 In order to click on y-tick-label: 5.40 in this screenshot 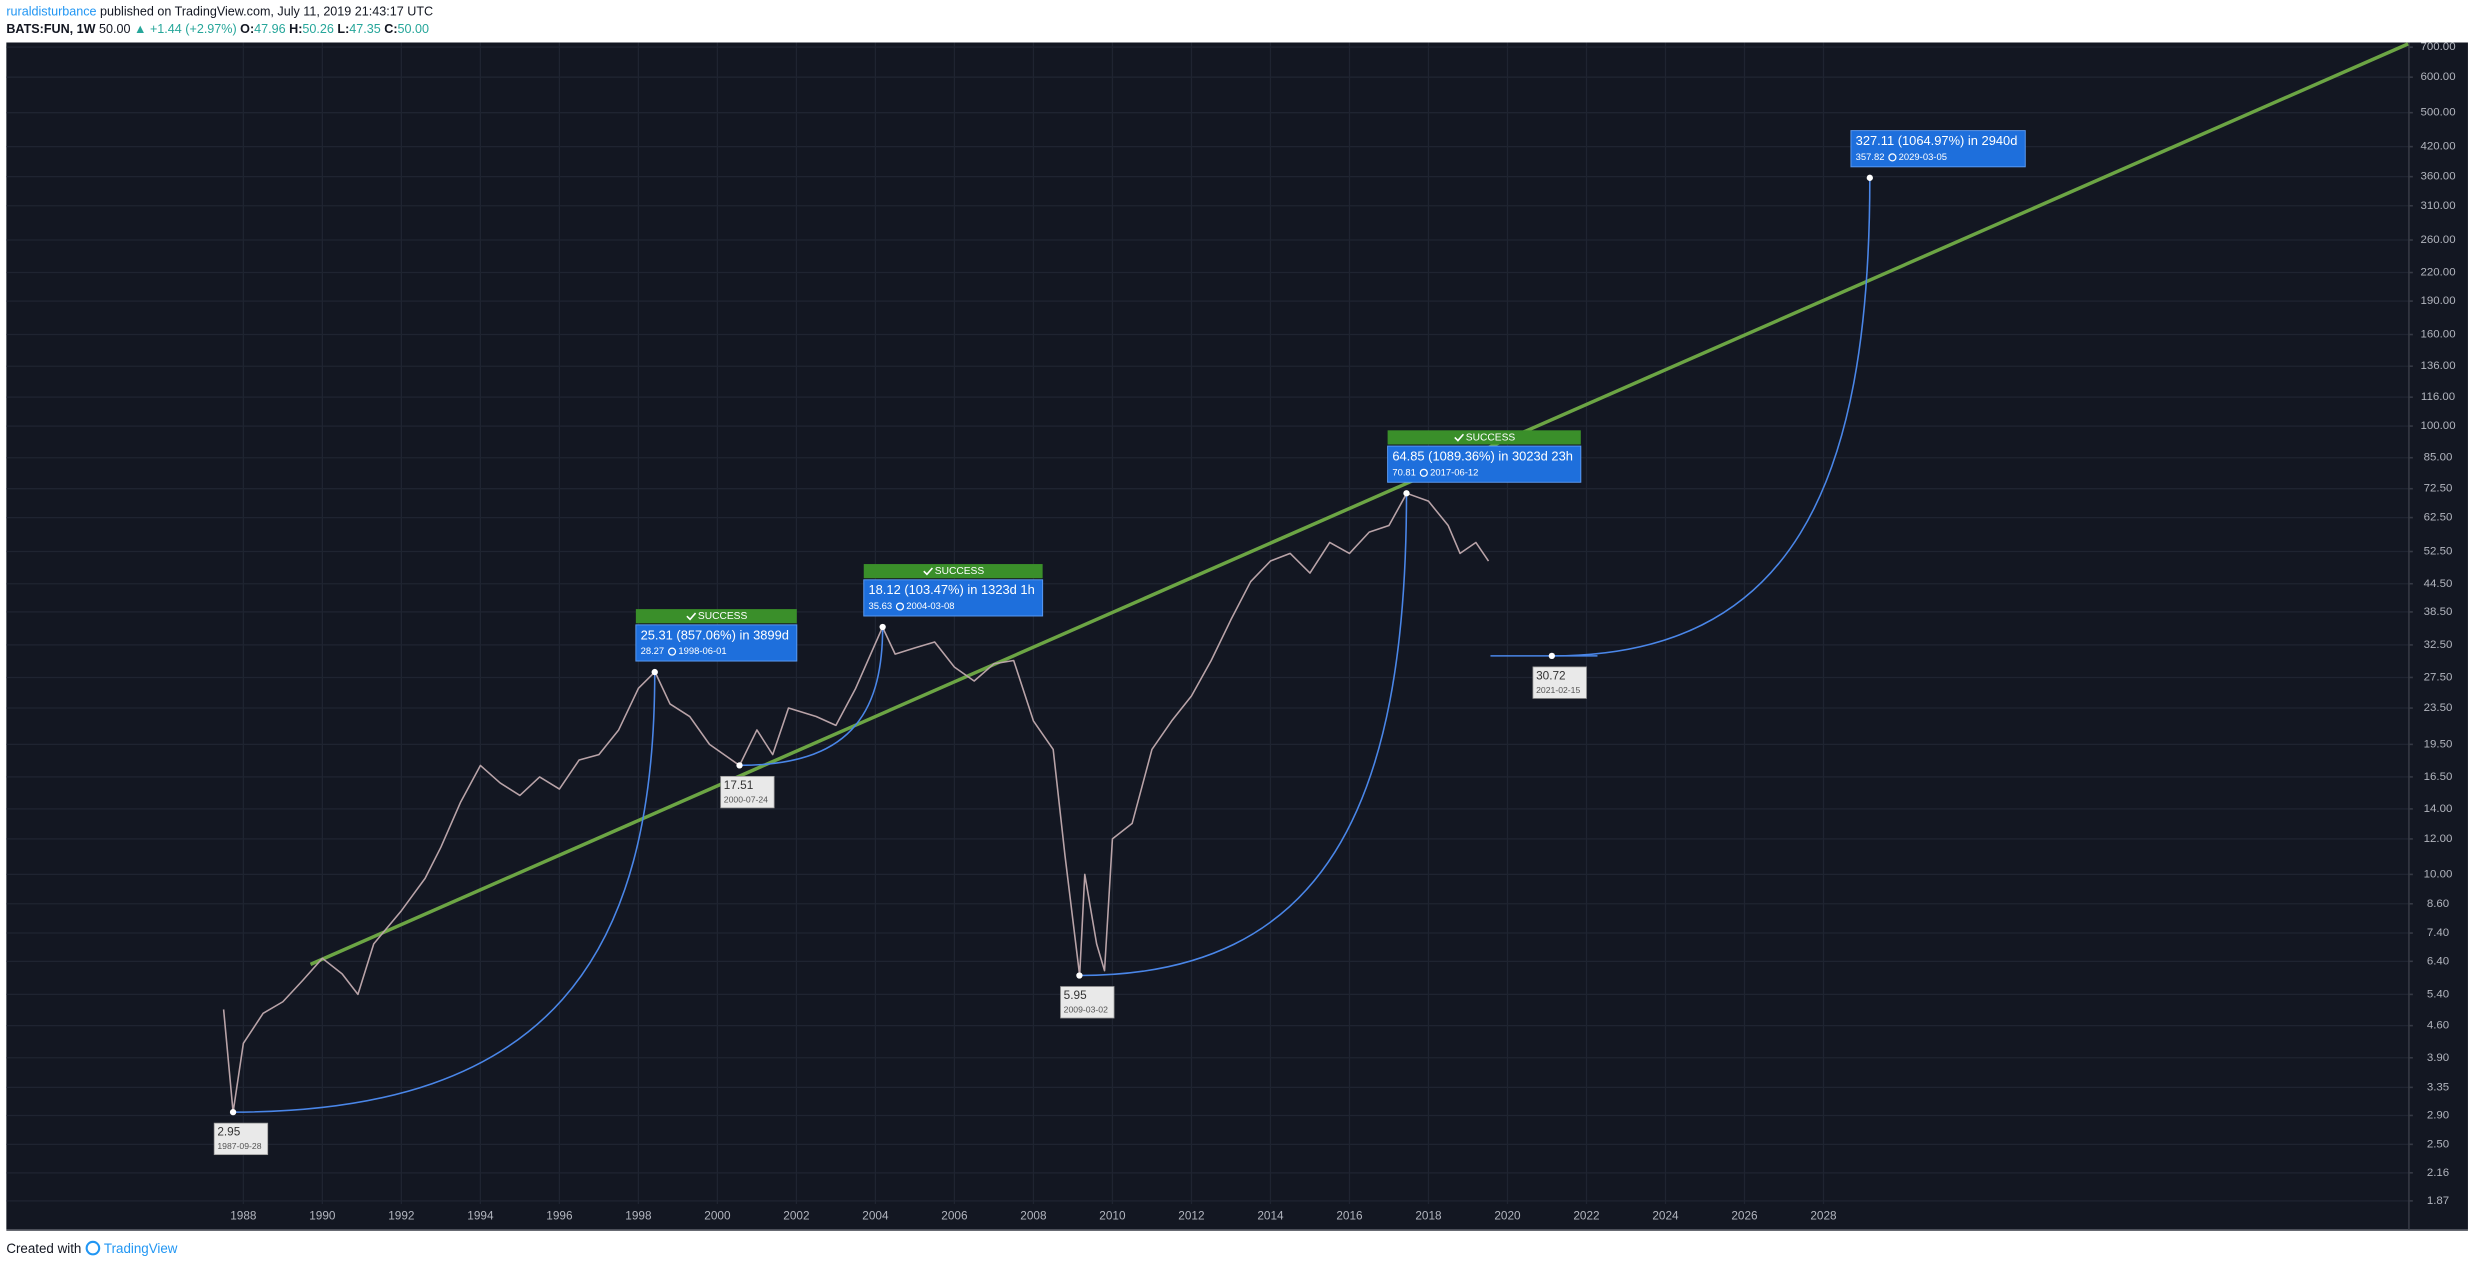, I will do `click(2438, 994)`.